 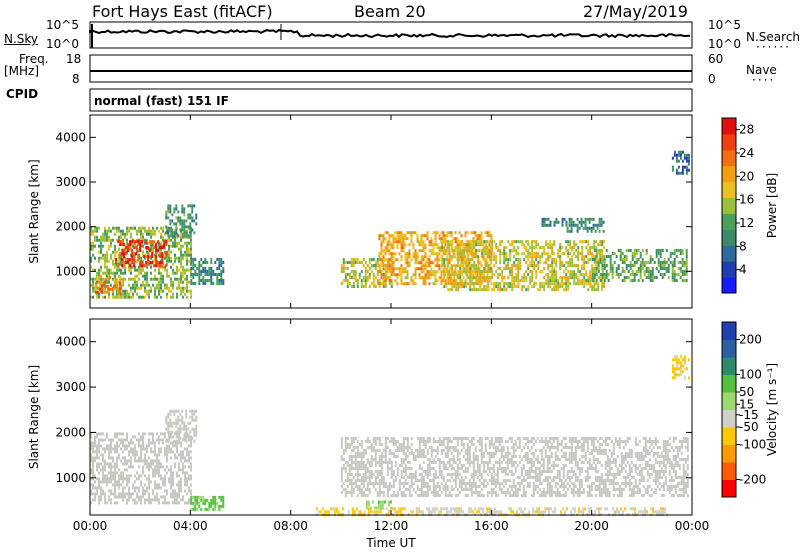 What do you see at coordinates (391, 100) in the screenshot?
I see `cpid-panel-frame` at bounding box center [391, 100].